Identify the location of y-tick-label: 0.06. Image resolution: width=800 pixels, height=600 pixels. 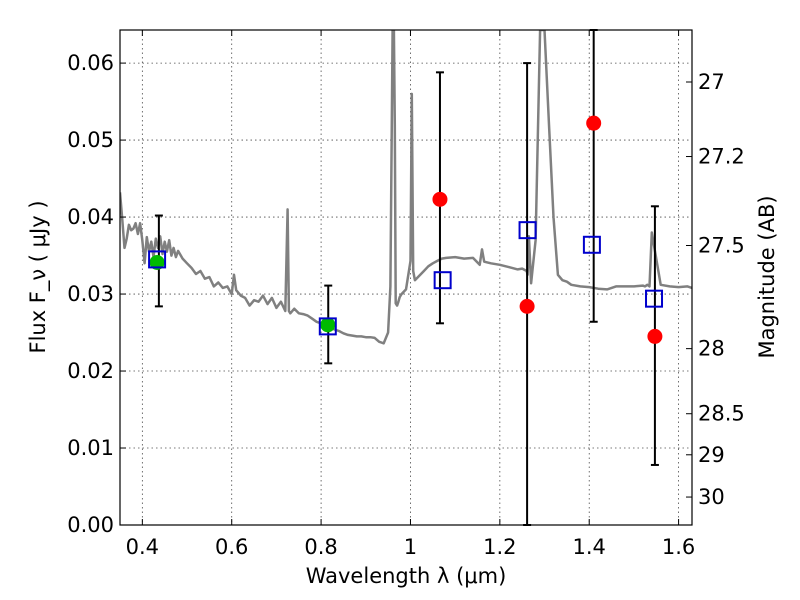
(90, 63).